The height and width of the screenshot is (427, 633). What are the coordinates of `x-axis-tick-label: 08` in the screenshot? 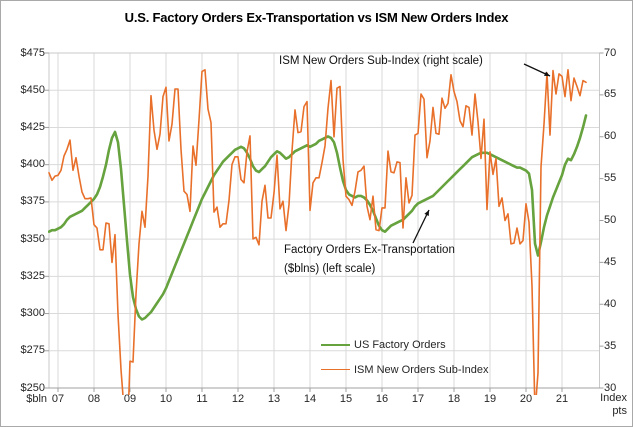 It's located at (94, 399).